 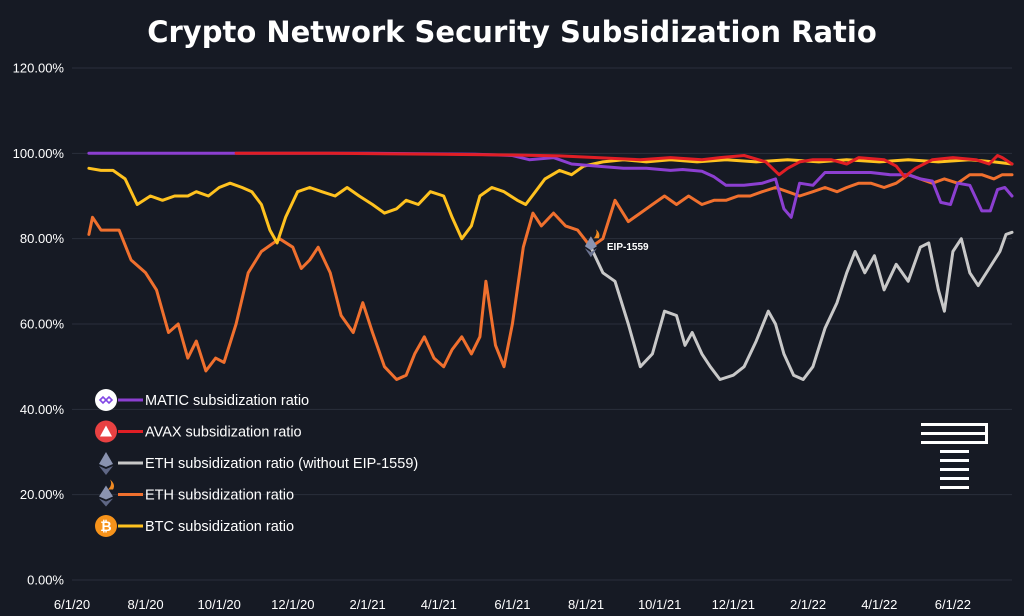 I want to click on eth-diamond-lower-icon, so click(x=590, y=253).